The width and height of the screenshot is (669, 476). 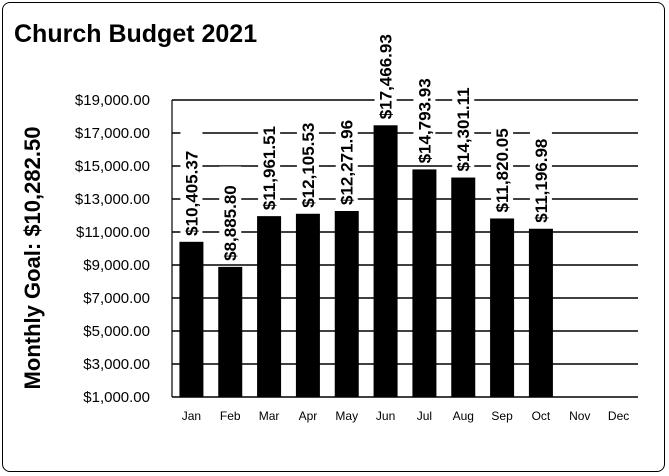 I want to click on bar-may, so click(x=346, y=304).